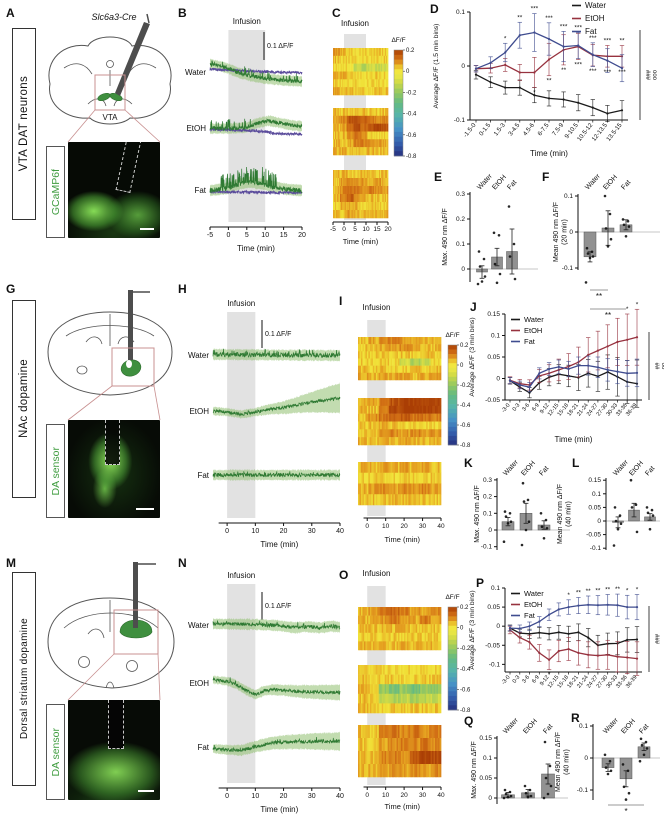 The height and width of the screenshot is (818, 664). Describe the element at coordinates (526, 680) in the screenshot. I see `svg-text: 3-6` at that location.